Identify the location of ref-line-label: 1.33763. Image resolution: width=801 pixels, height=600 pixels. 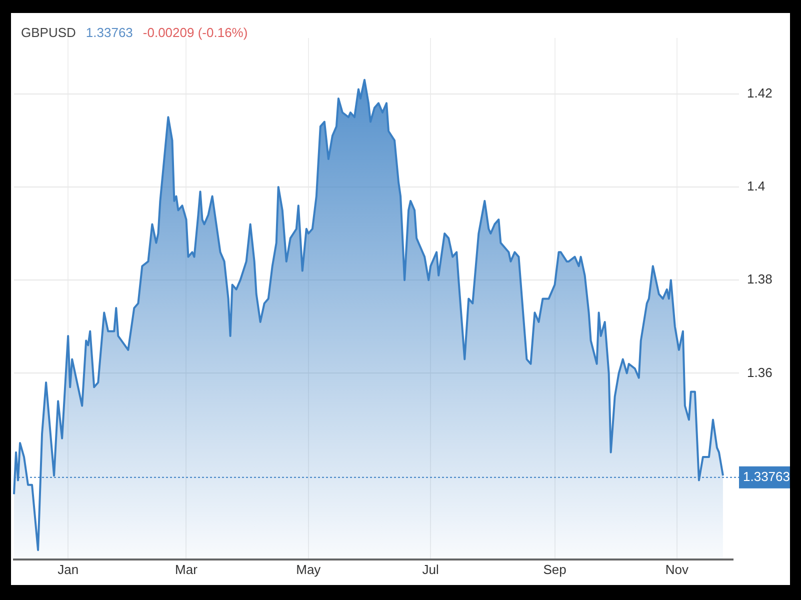
(766, 476).